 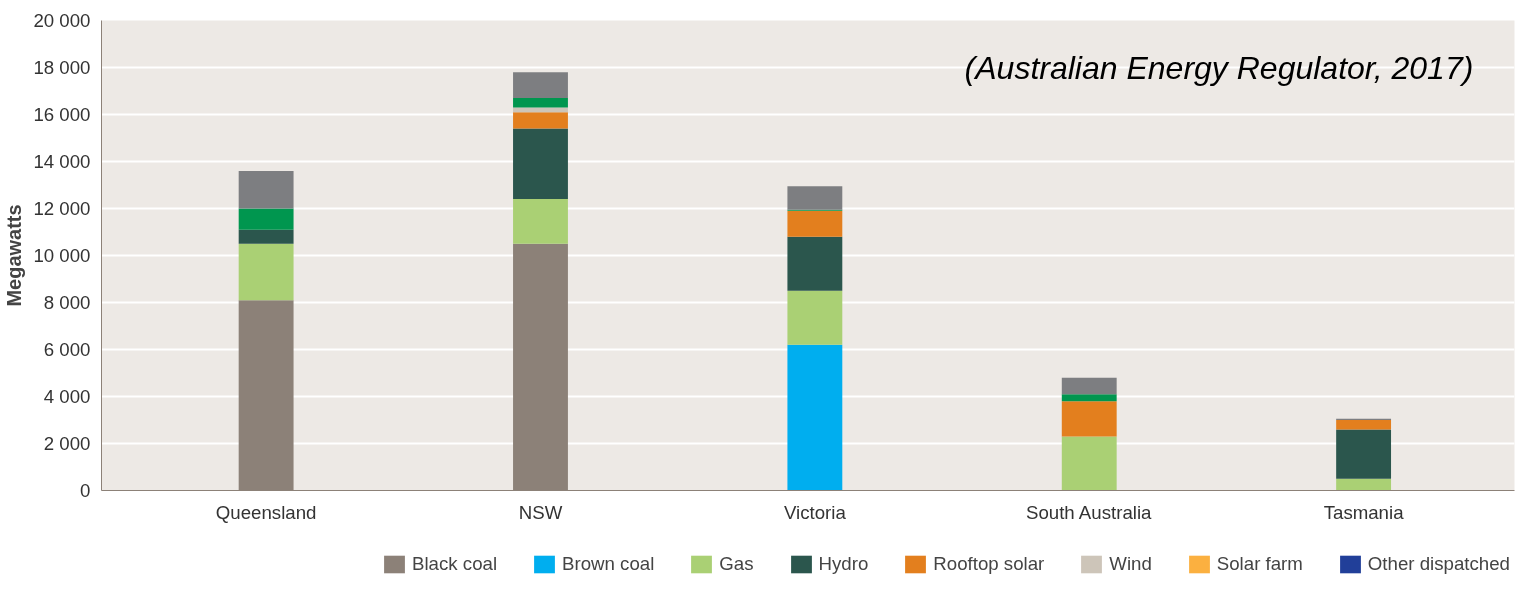 What do you see at coordinates (62, 208) in the screenshot?
I see `y-tick-label: 12 000` at bounding box center [62, 208].